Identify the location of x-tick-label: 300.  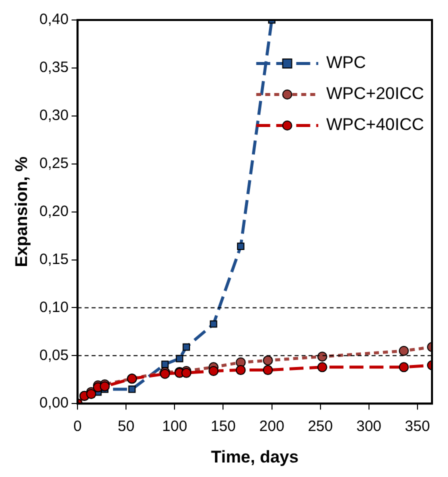
(369, 427).